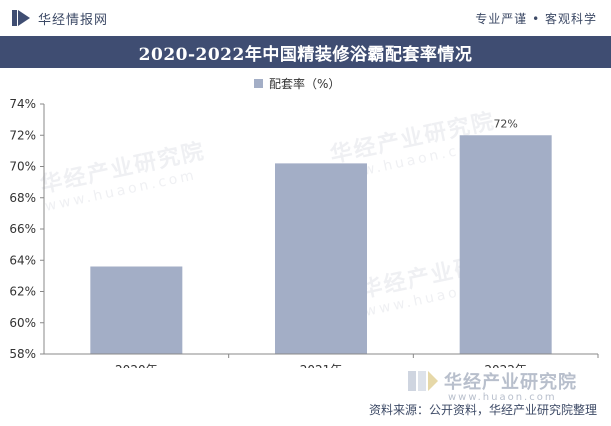 This screenshot has width=611, height=426. I want to click on bottom-logo-icon, so click(423, 381).